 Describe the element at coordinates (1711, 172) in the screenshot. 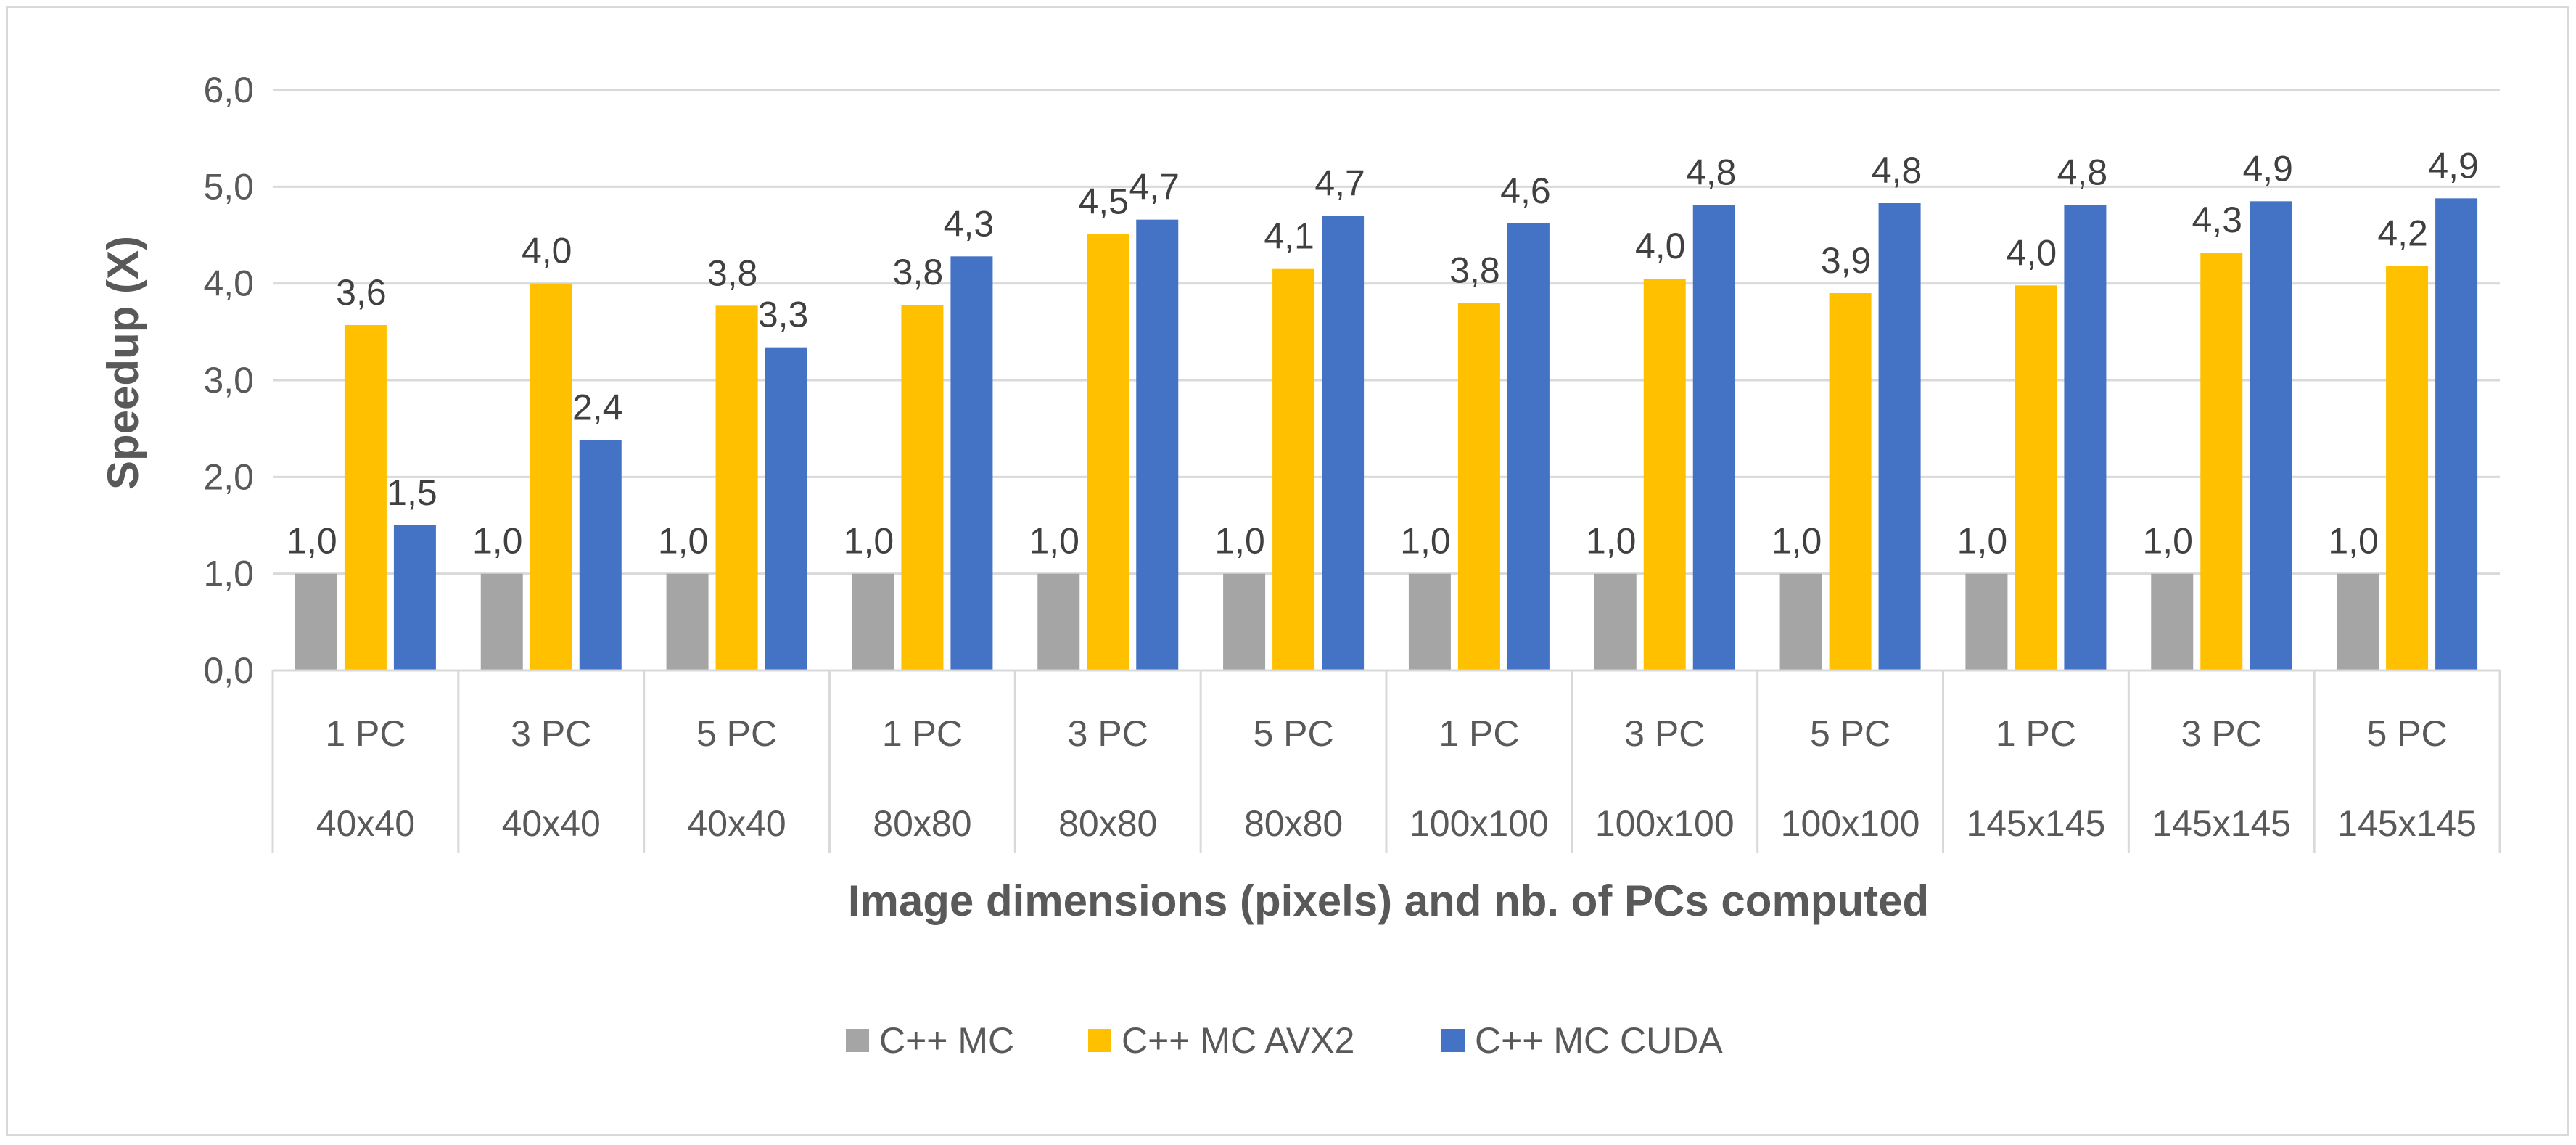

I see `data-label: 4,8` at that location.